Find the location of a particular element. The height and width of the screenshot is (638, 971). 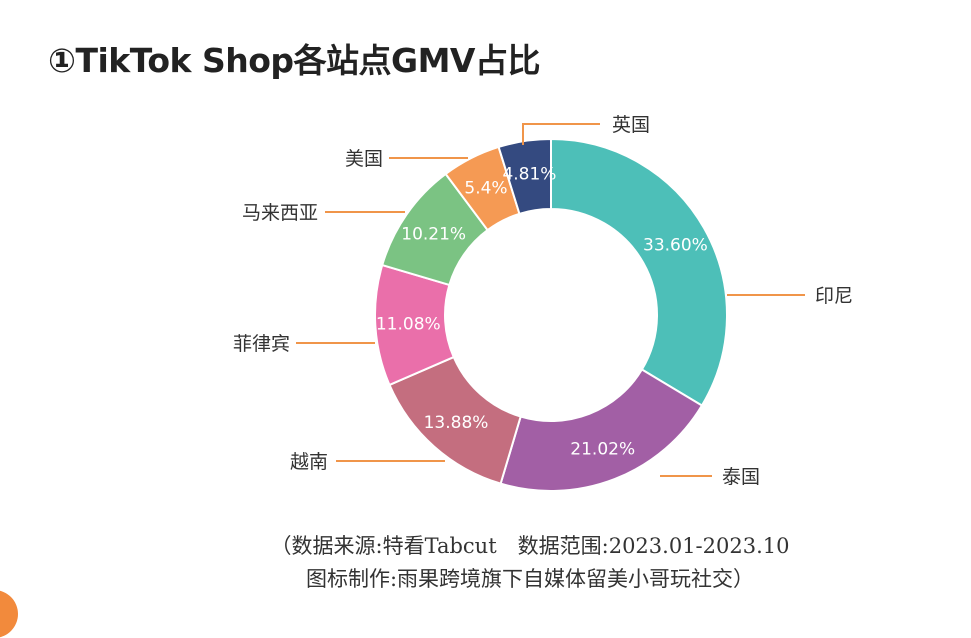

leader-line is located at coordinates (561, 134).